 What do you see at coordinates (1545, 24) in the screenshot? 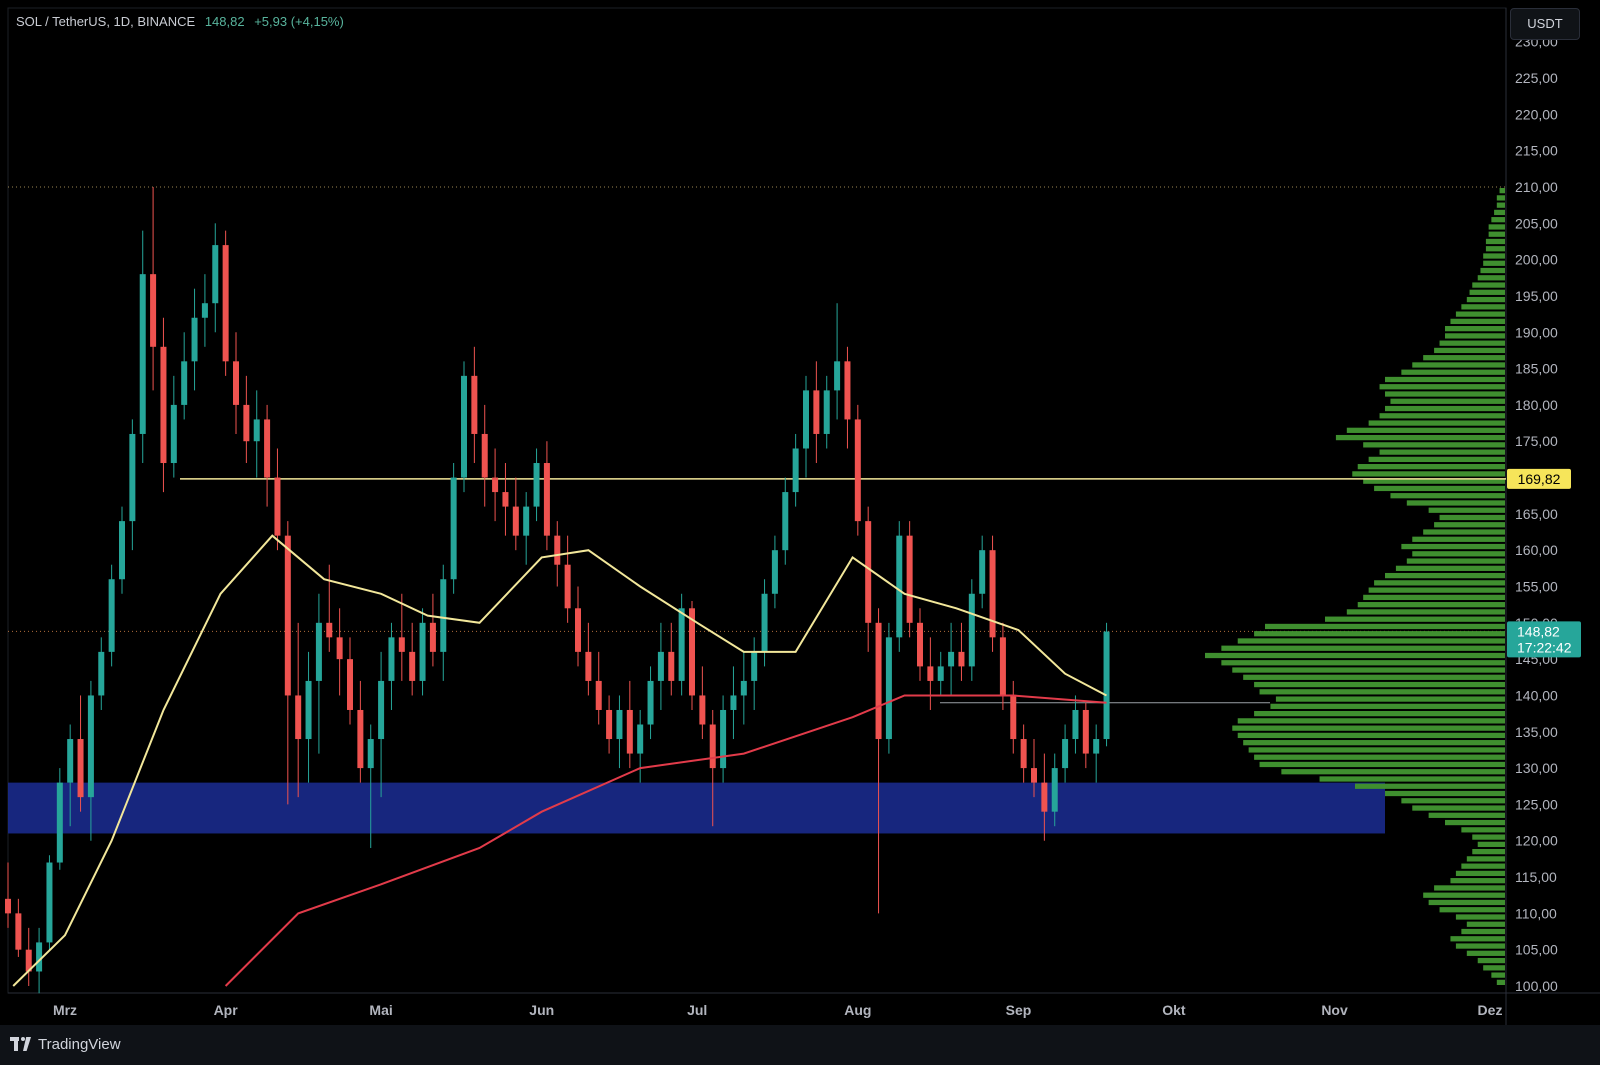
I see `currency-button: USDT` at bounding box center [1545, 24].